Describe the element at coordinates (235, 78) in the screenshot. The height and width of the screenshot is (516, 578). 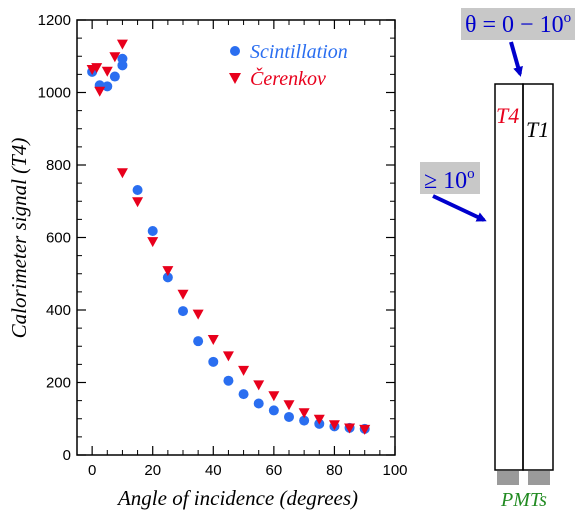
I see `legend-marker-cerenkov` at that location.